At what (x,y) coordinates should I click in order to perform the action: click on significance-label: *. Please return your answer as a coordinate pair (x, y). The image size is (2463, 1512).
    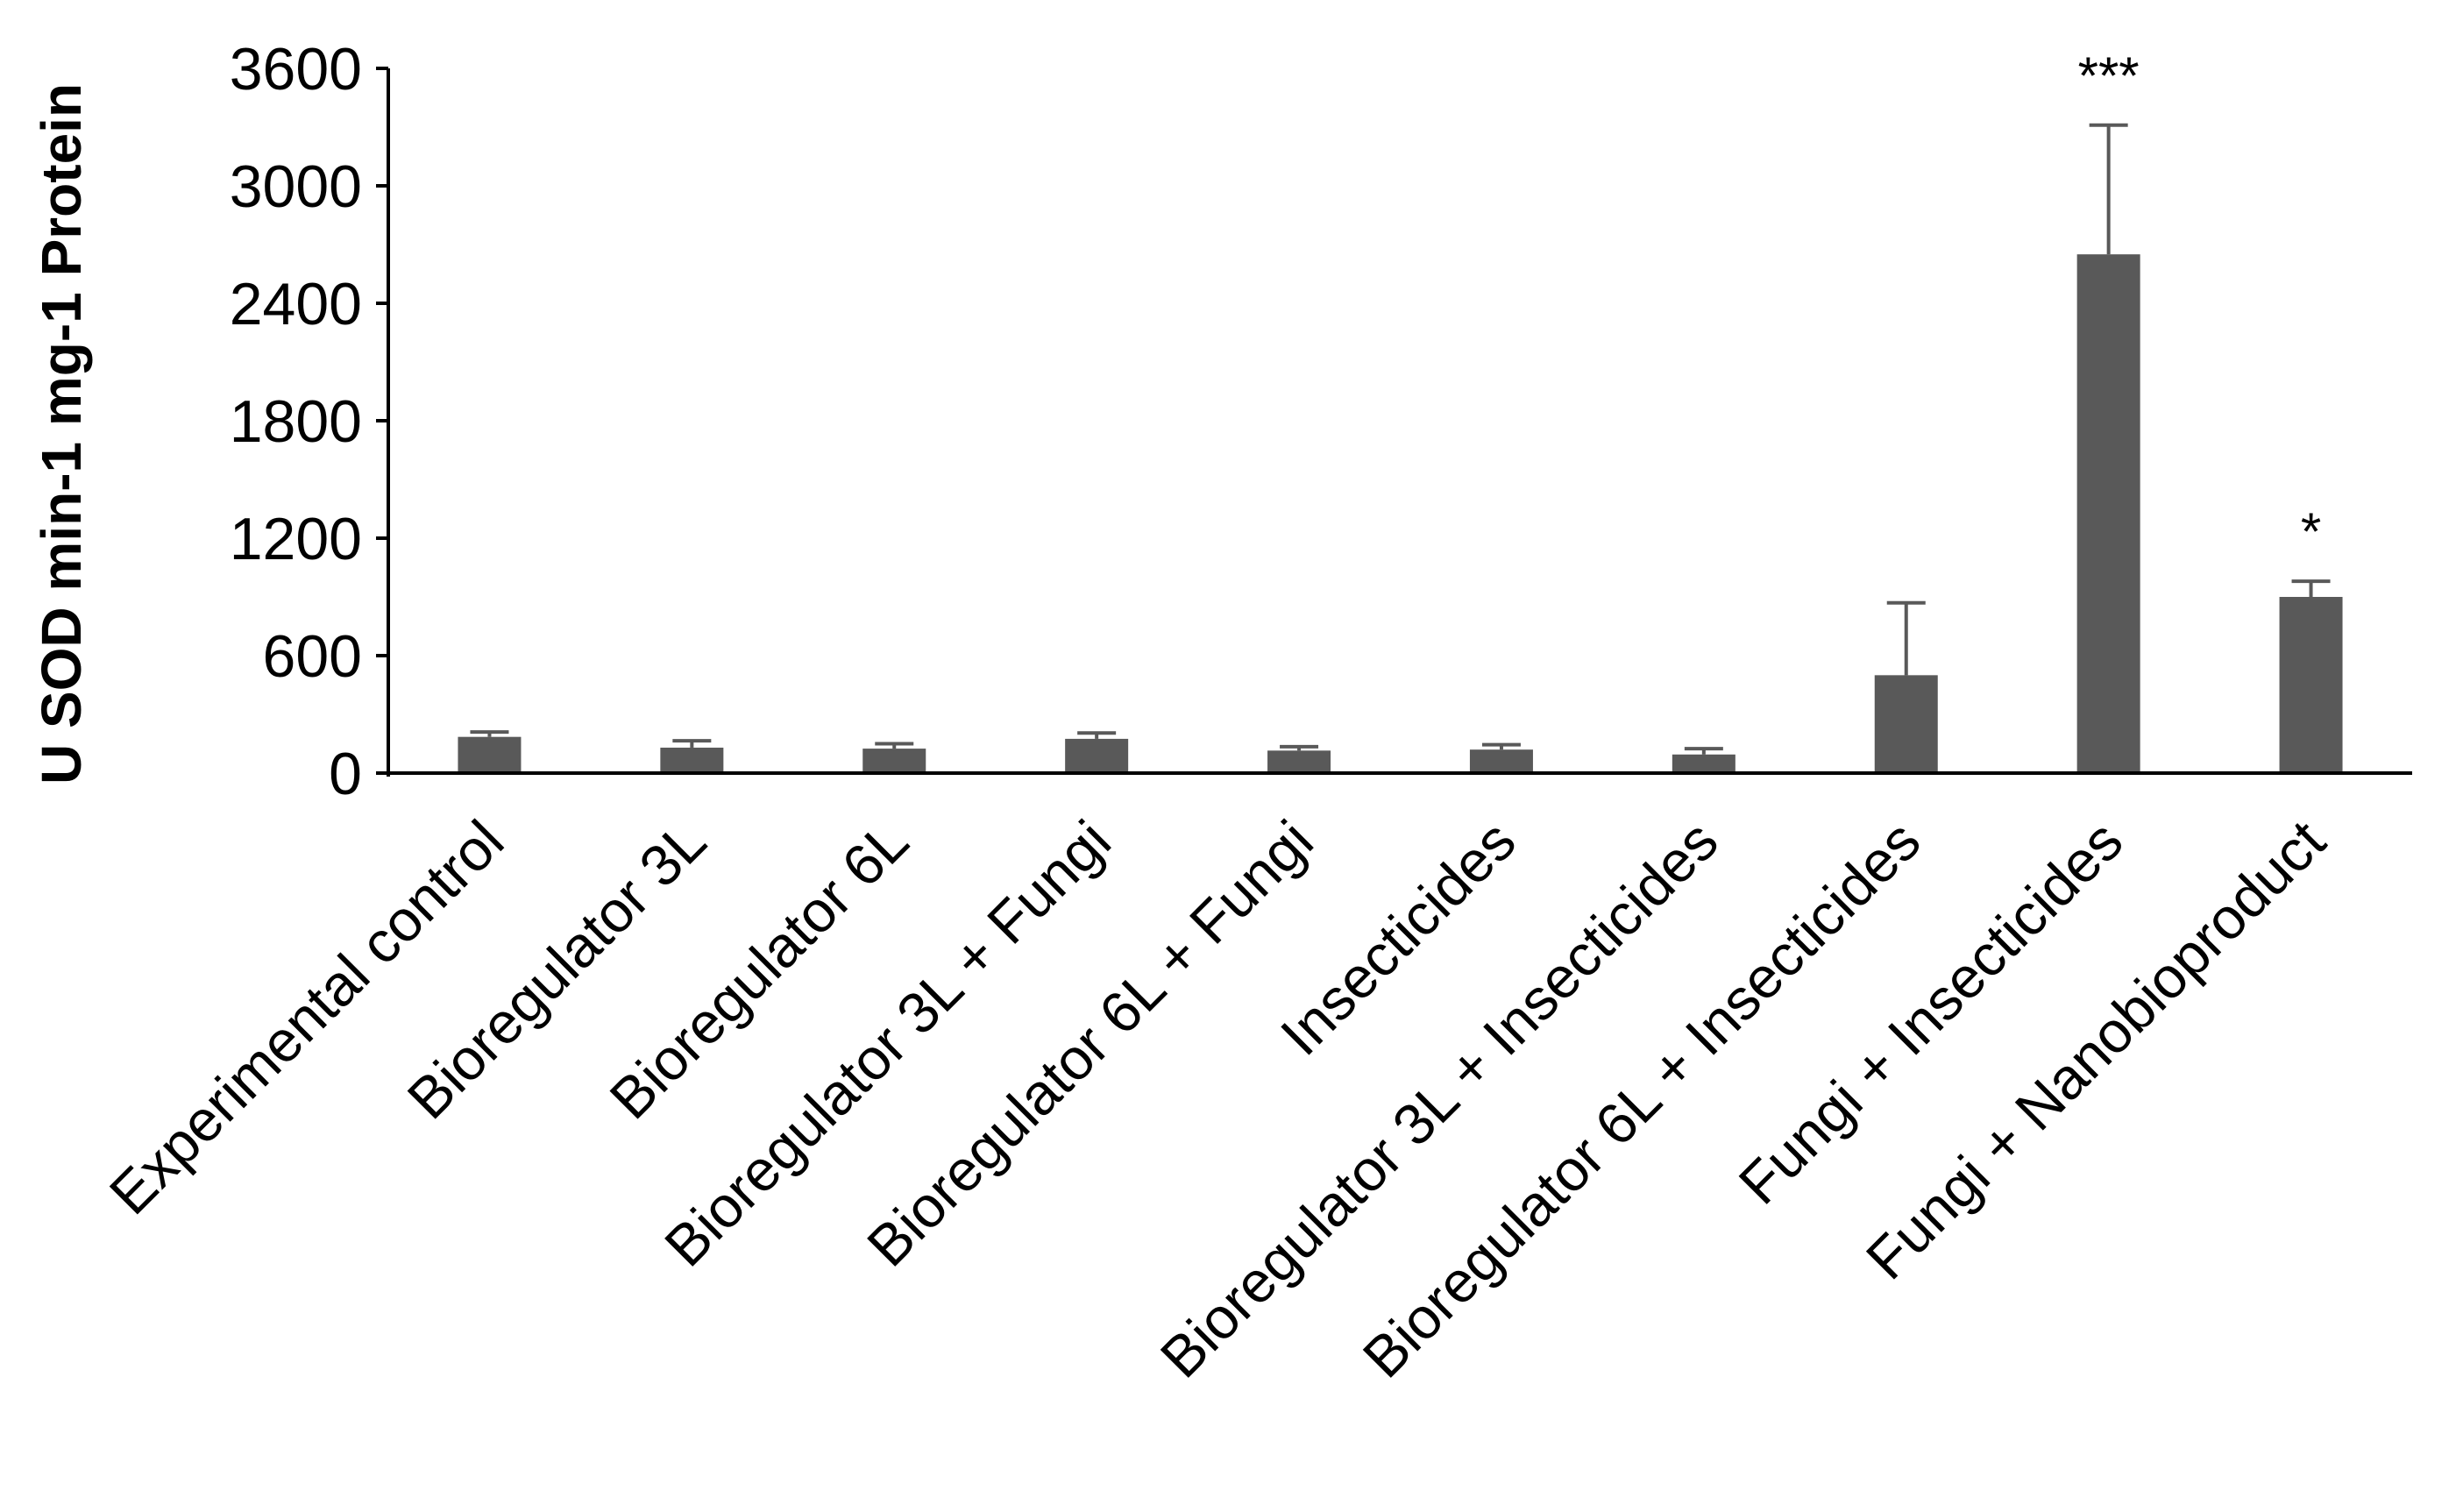
    Looking at the image, I should click on (2311, 531).